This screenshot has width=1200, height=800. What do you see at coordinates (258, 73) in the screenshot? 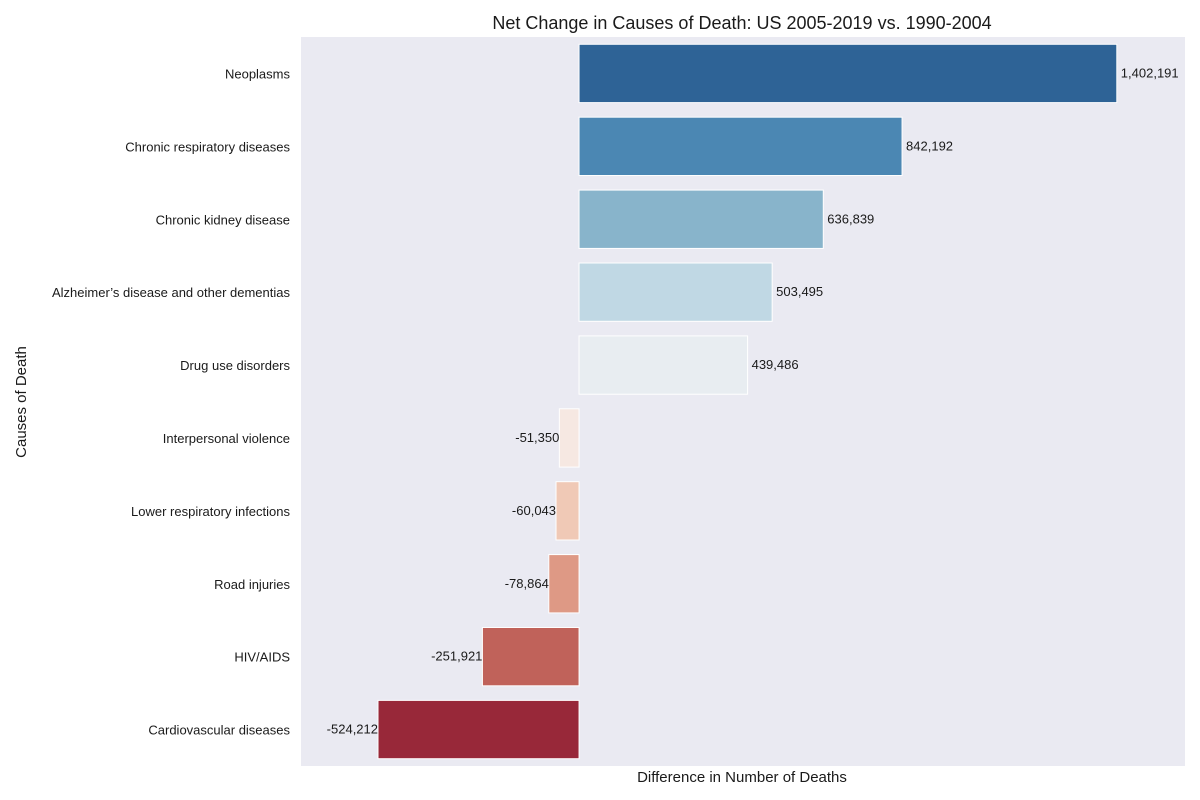
I see `y-tick-label: Neoplasms` at bounding box center [258, 73].